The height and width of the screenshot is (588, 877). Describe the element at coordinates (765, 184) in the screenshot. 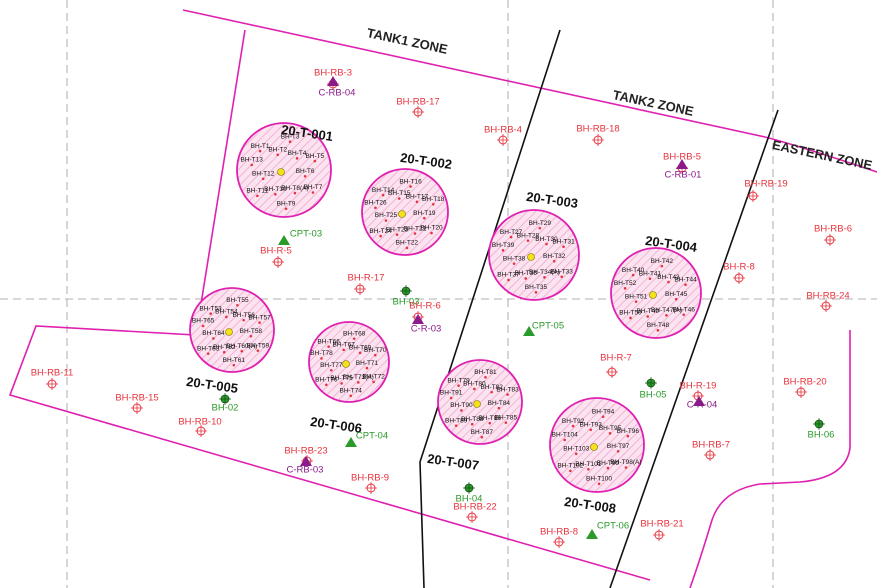

I see `point-label: BH-RB-19` at that location.